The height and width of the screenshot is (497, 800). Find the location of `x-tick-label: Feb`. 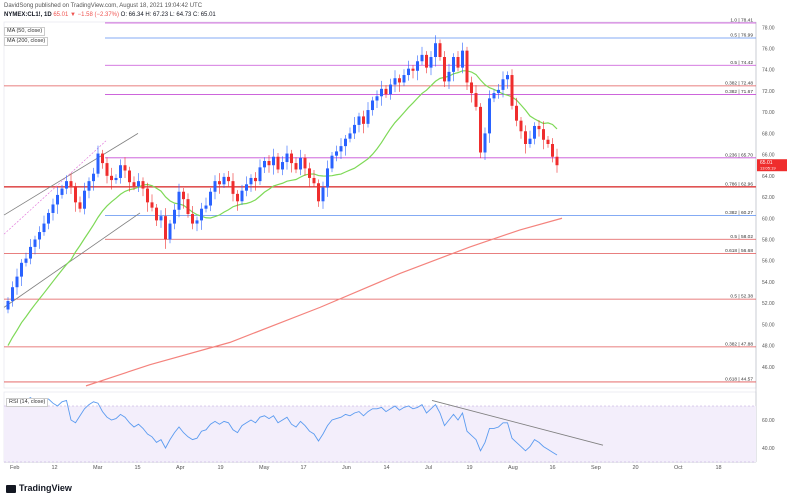

x-tick-label: Feb is located at coordinates (14, 468).